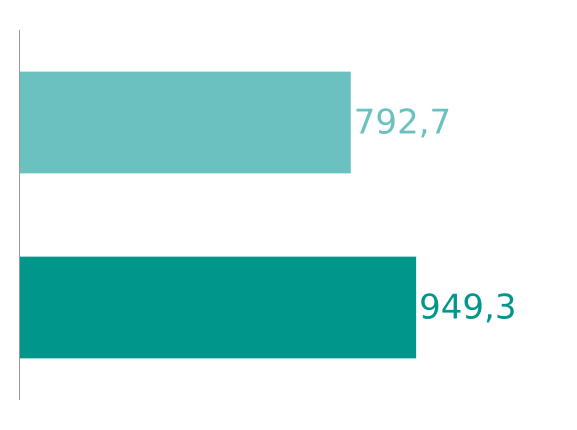 The height and width of the screenshot is (430, 577). Describe the element at coordinates (467, 308) in the screenshot. I see `data-label: 949,3` at that location.